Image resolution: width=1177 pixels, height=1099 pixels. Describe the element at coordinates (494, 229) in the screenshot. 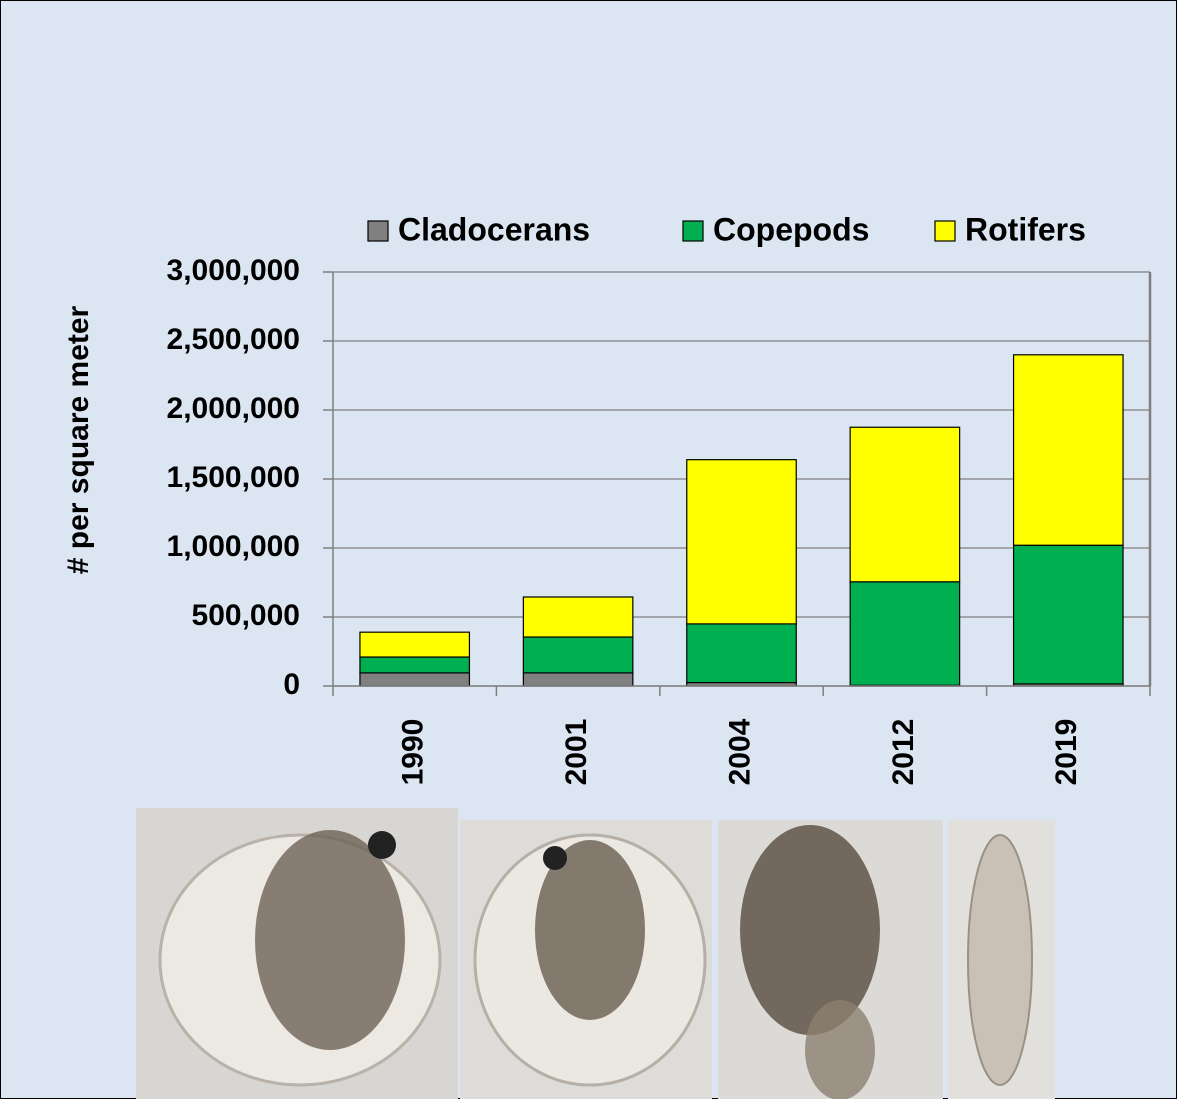

I see `legend-label: Cladocerans` at that location.